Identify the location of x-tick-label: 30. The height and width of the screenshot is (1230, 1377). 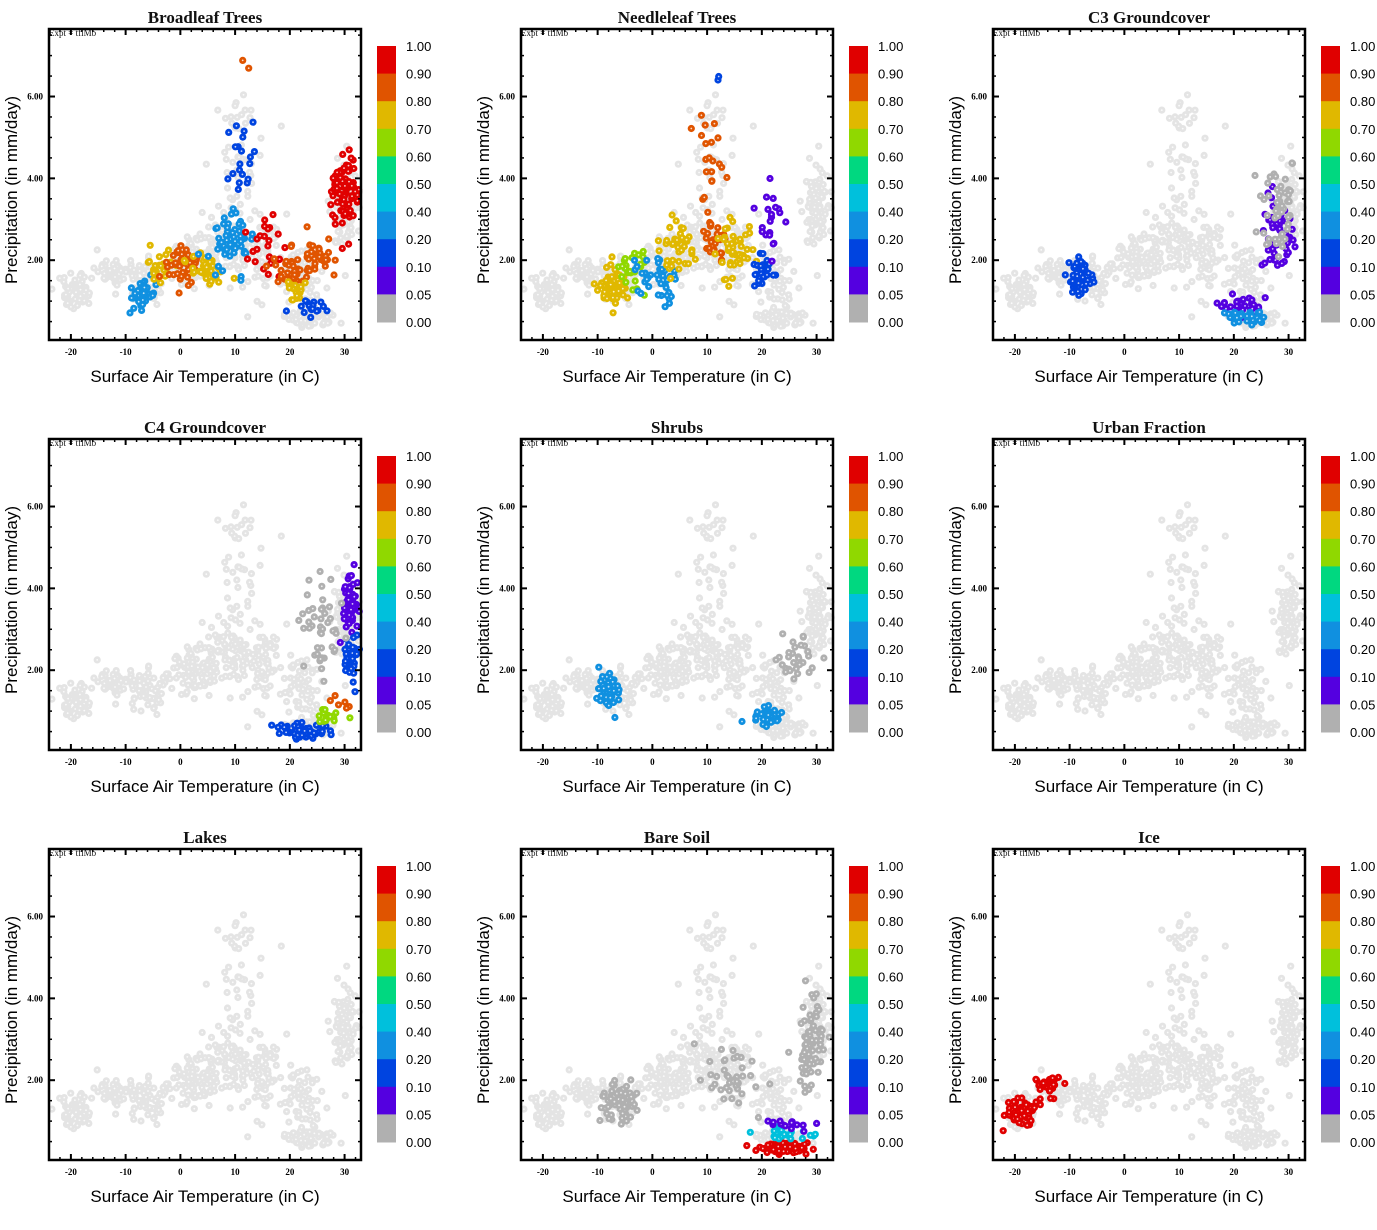
(345, 352).